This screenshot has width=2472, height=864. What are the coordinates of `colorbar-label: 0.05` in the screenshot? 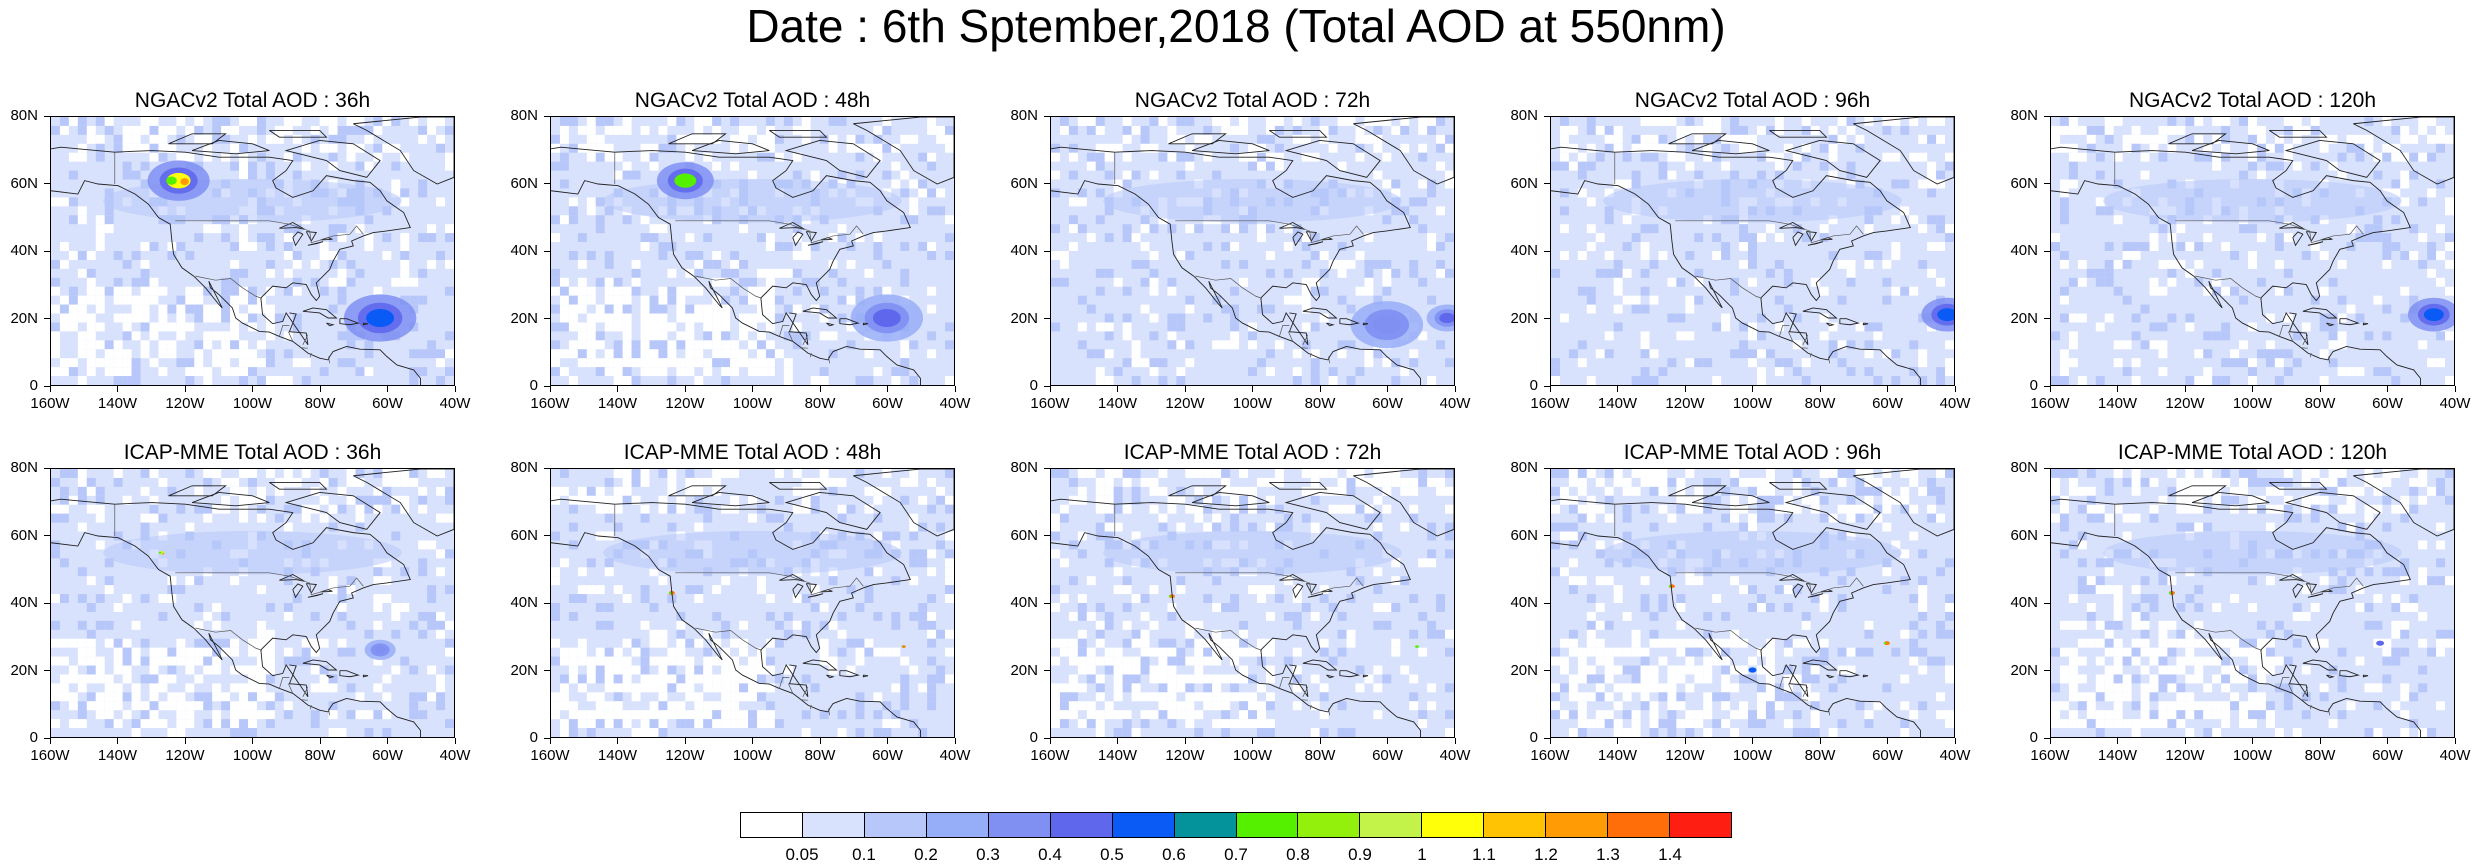 It's located at (802, 855).